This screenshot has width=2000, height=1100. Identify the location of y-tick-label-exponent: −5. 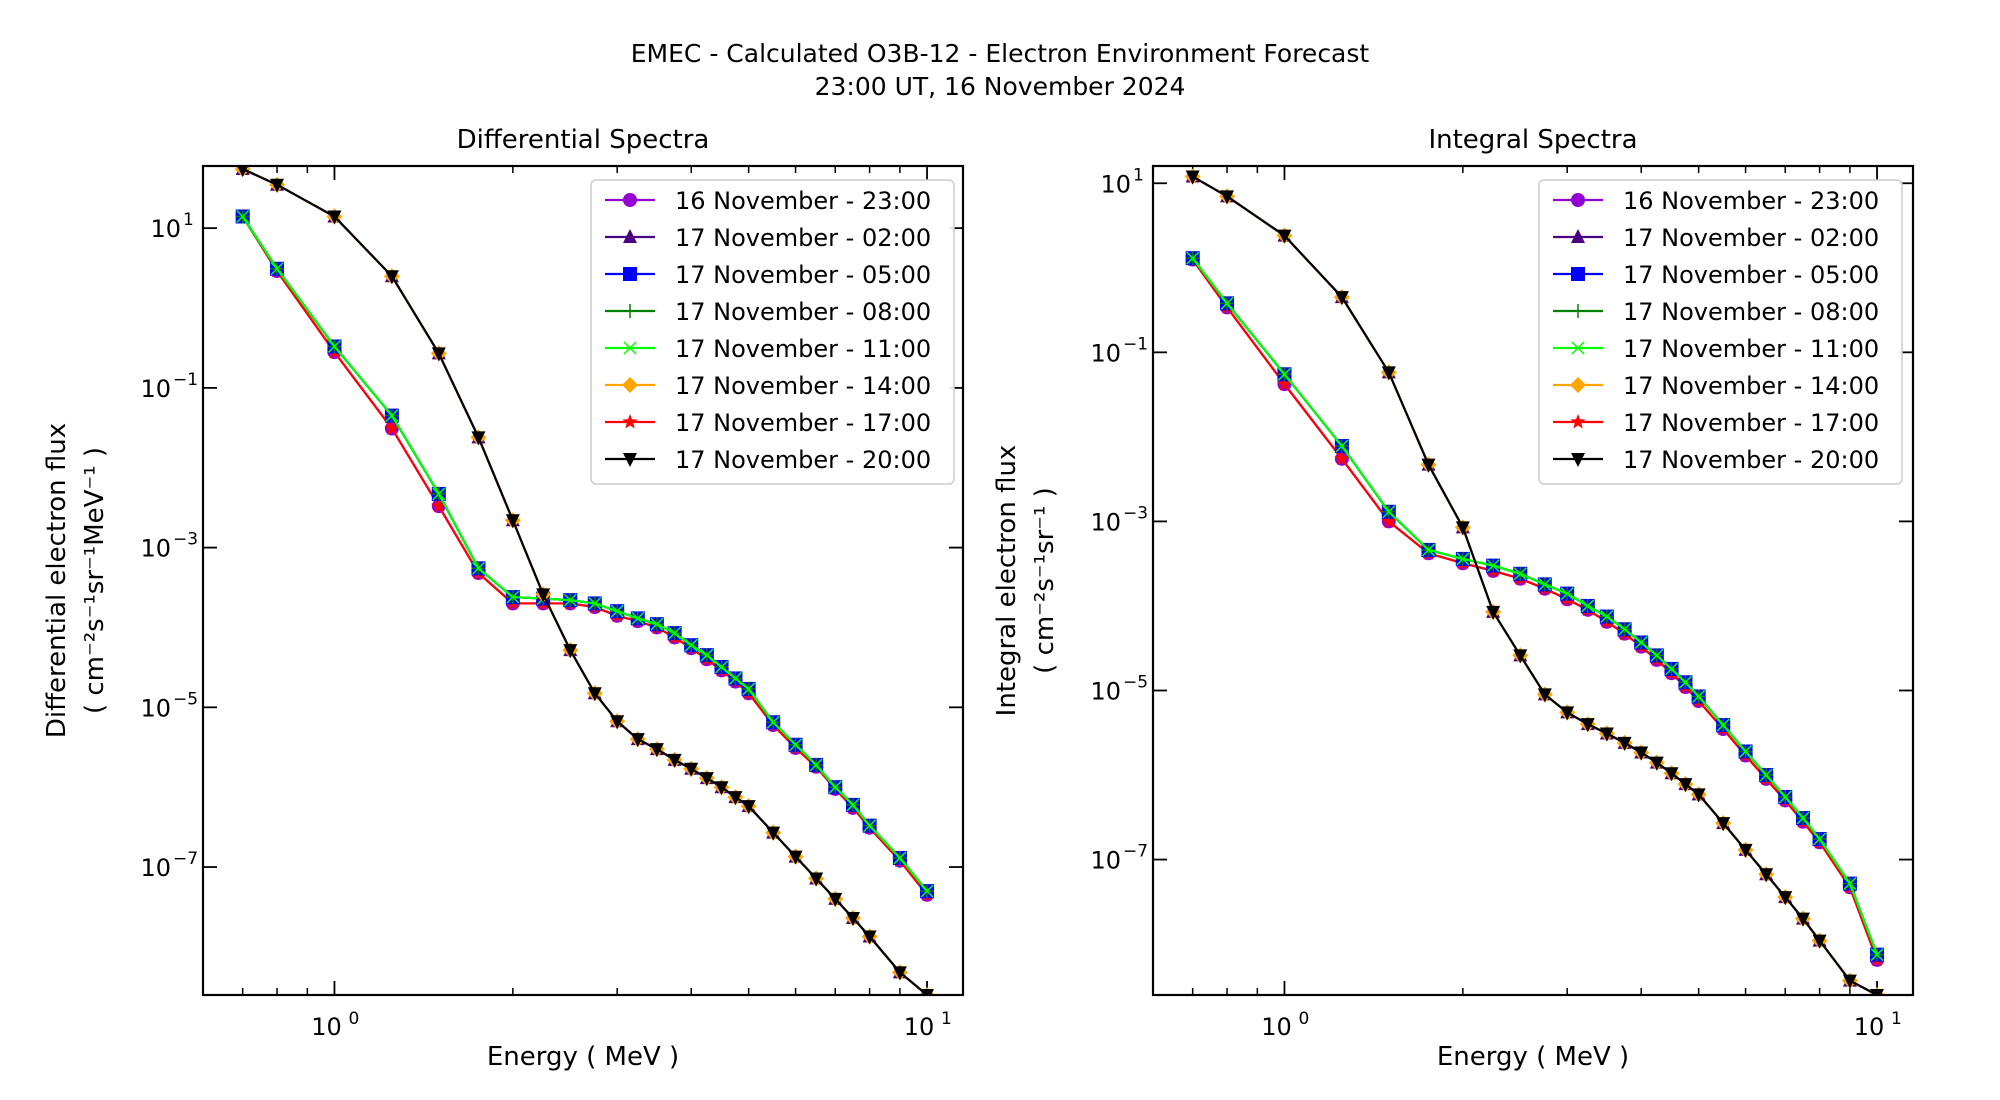
(1135, 682).